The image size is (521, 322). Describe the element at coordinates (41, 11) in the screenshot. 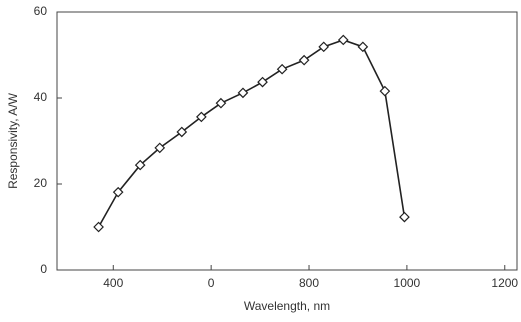

I see `y-tick-label: 60` at that location.